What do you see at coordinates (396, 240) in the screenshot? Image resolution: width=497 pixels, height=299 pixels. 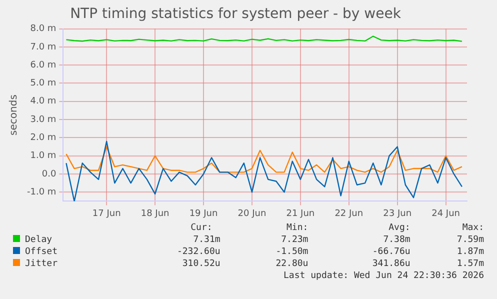 I see `text: 7.38m` at bounding box center [396, 240].